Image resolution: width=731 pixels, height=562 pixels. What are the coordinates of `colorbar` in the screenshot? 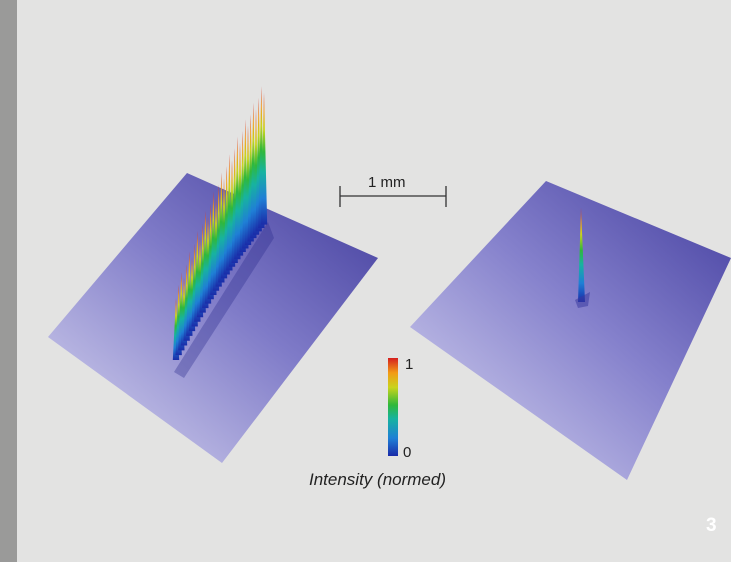 It's located at (393, 407).